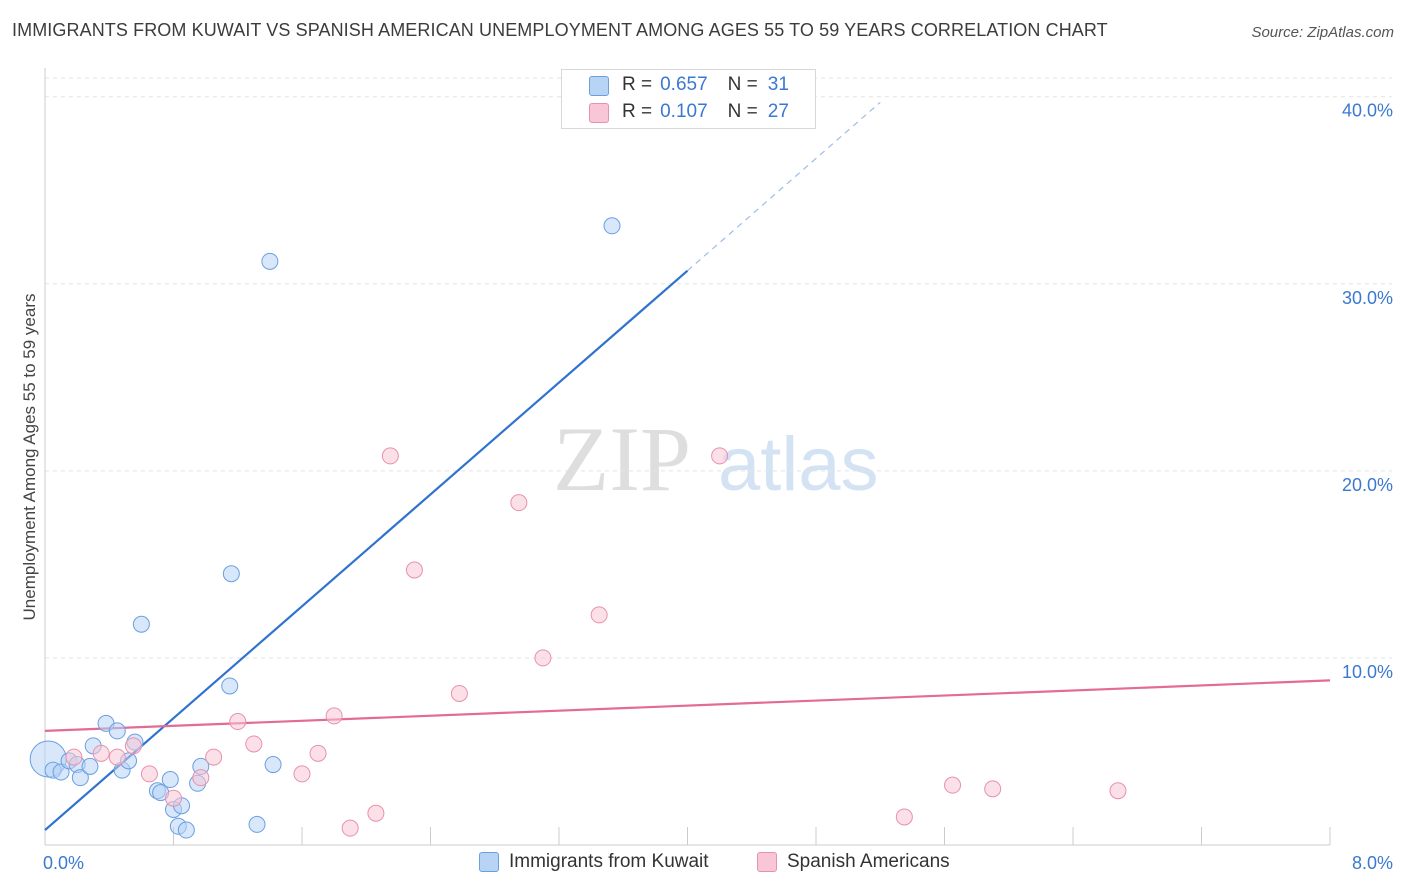  I want to click on legend-r-value: 0.657, so click(684, 84).